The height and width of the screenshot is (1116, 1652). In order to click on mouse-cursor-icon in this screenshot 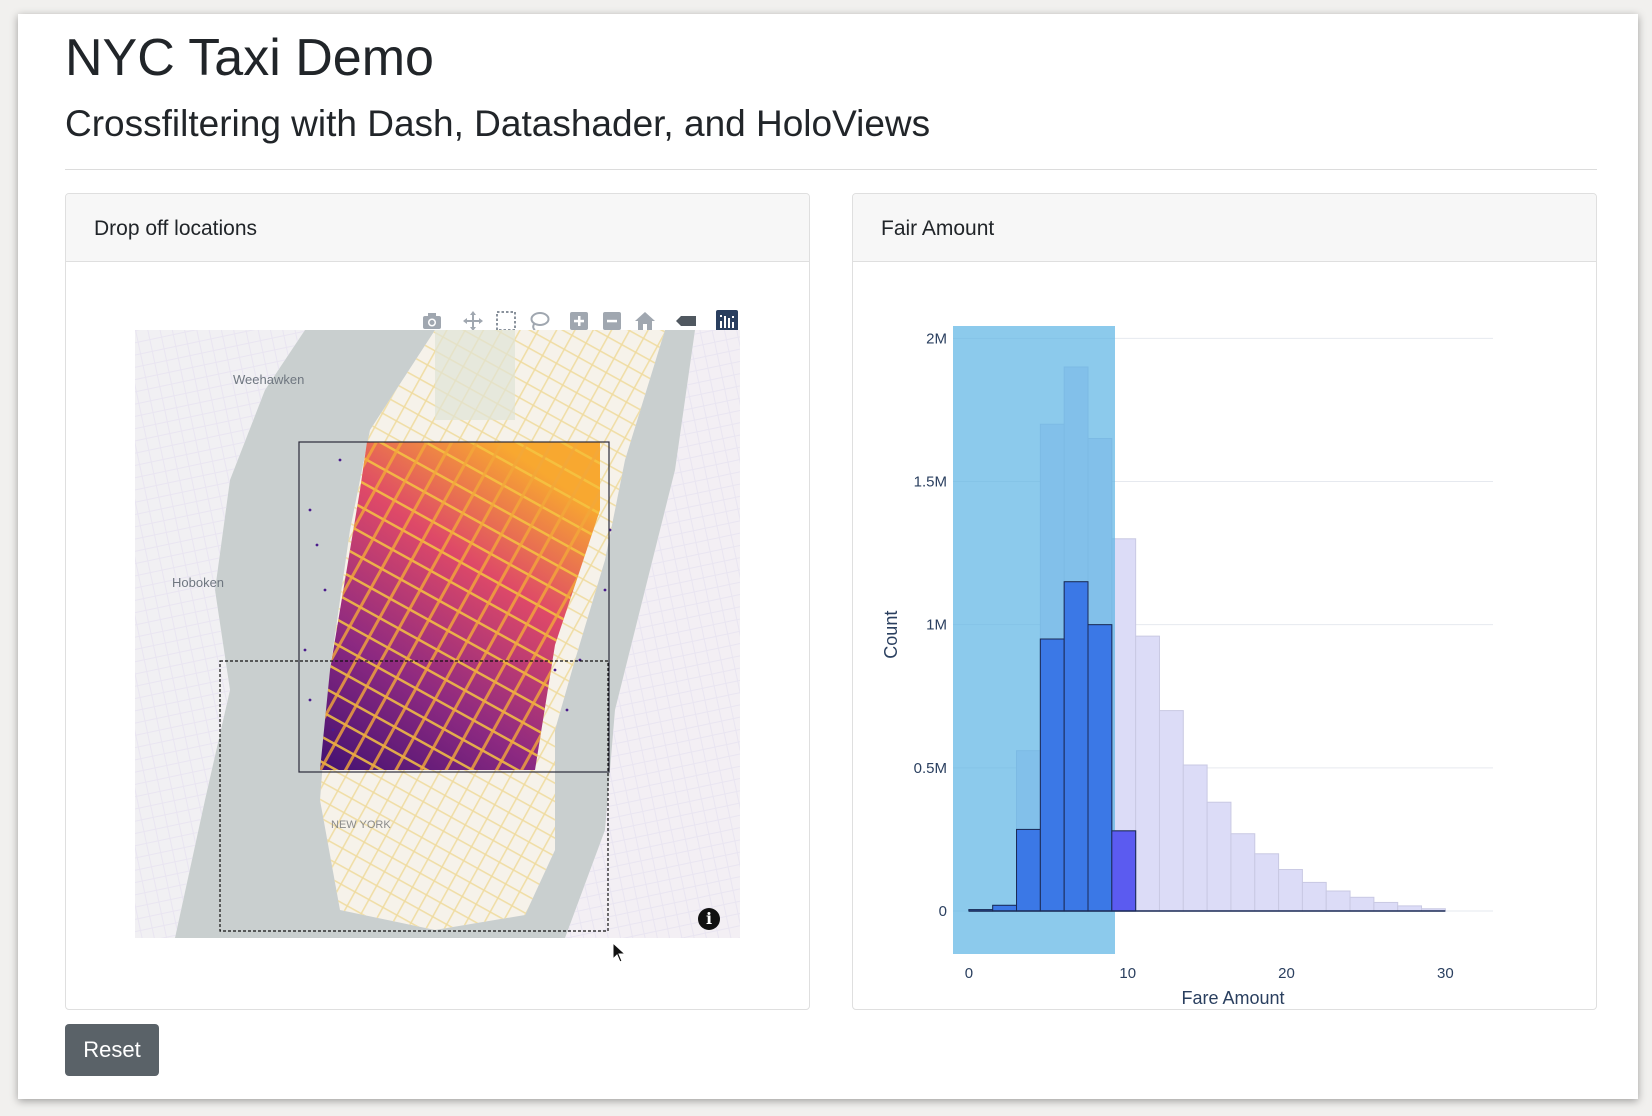, I will do `click(619, 952)`.